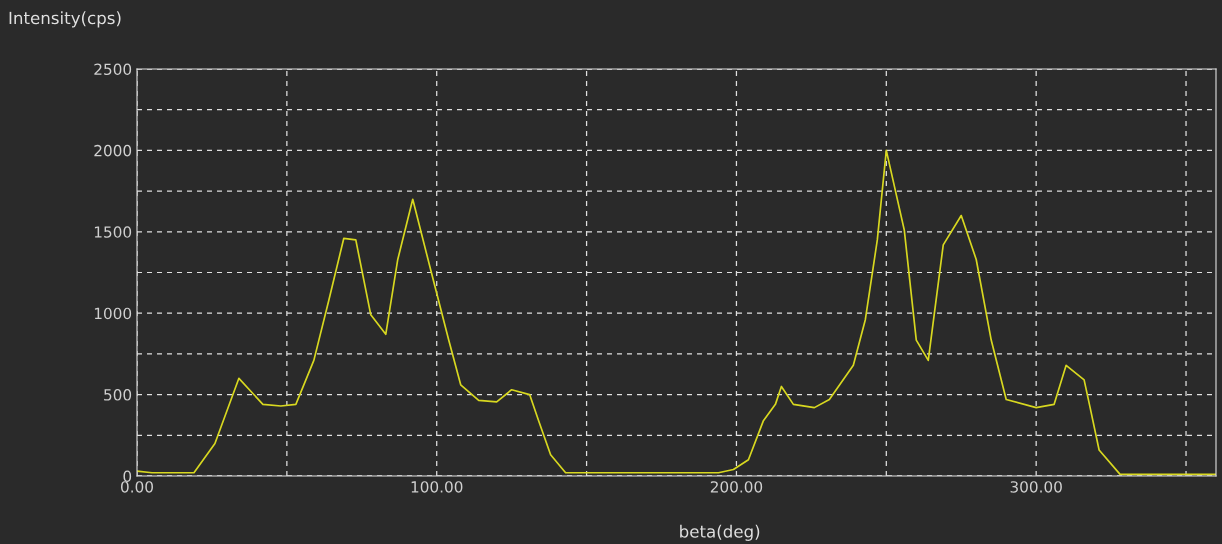  I want to click on y-tick-label: 500, so click(118, 395).